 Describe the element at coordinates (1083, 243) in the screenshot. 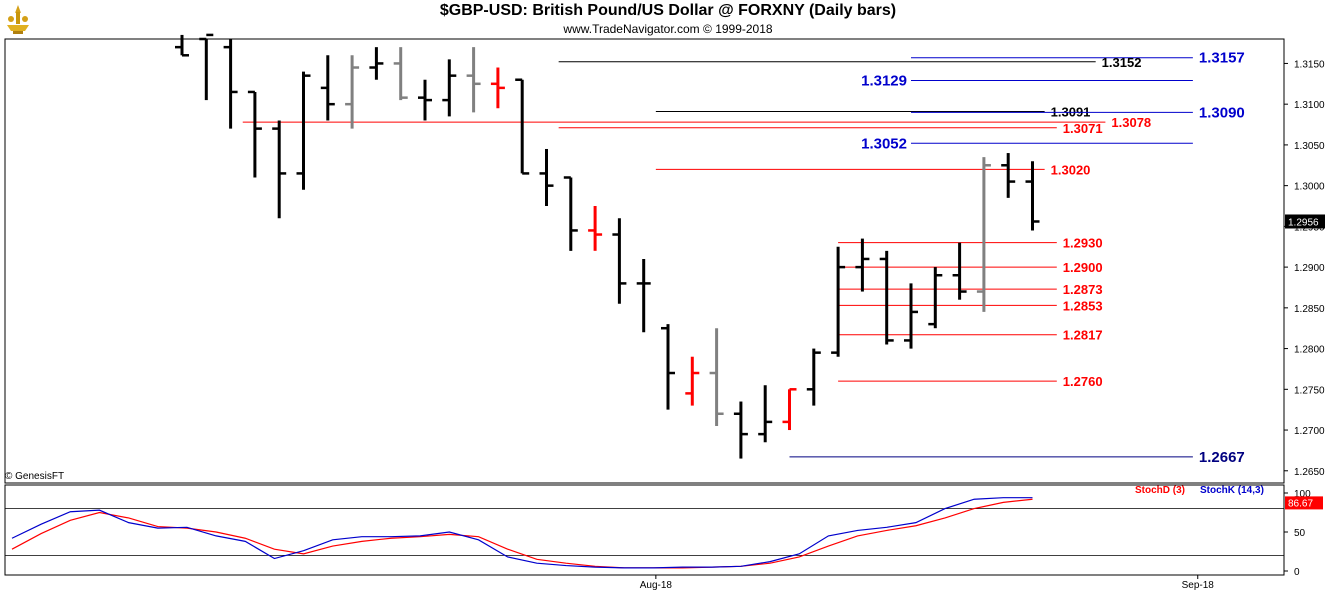

I see `level-label: 1.2930` at that location.